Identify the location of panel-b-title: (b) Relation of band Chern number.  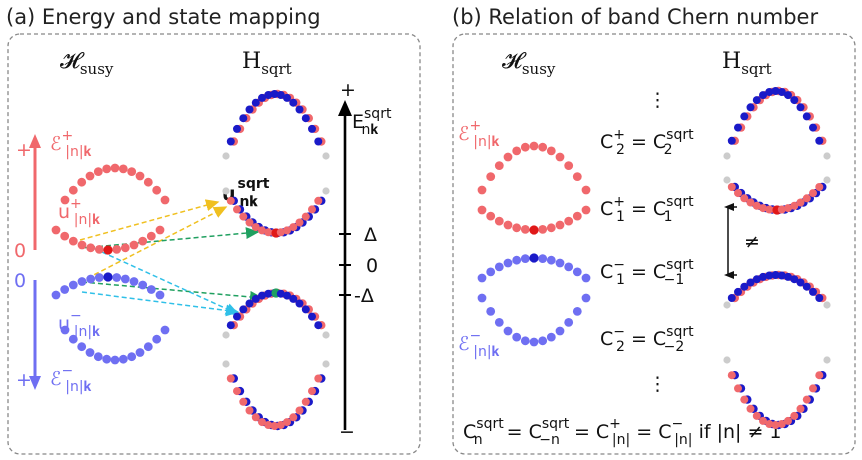
(635, 17).